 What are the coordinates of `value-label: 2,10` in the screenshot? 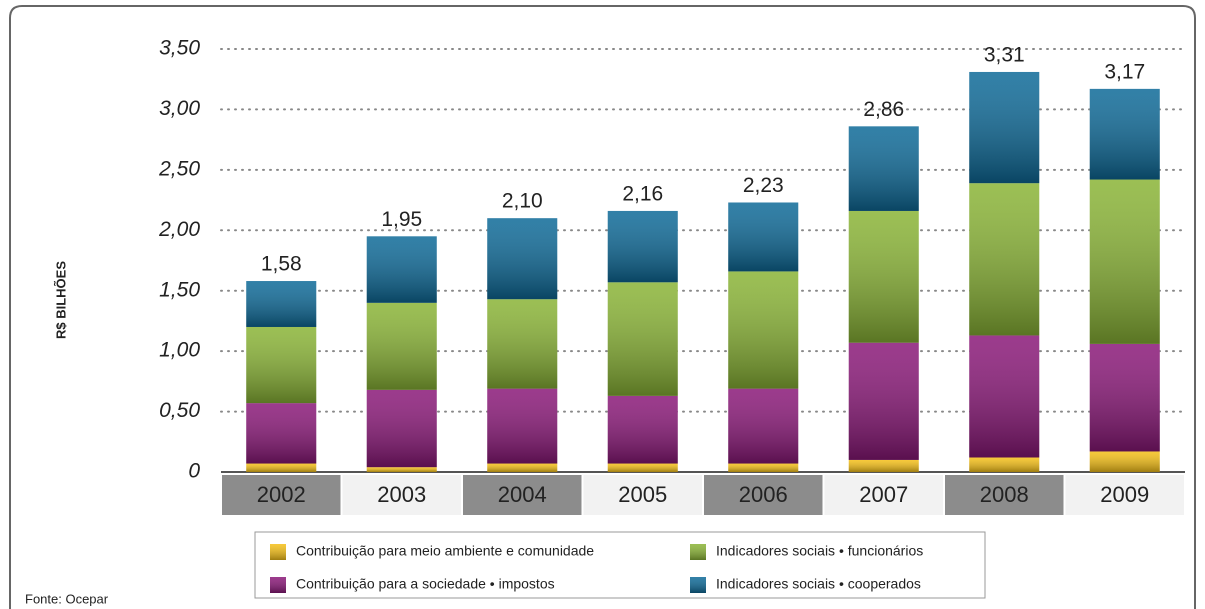 It's located at (522, 201).